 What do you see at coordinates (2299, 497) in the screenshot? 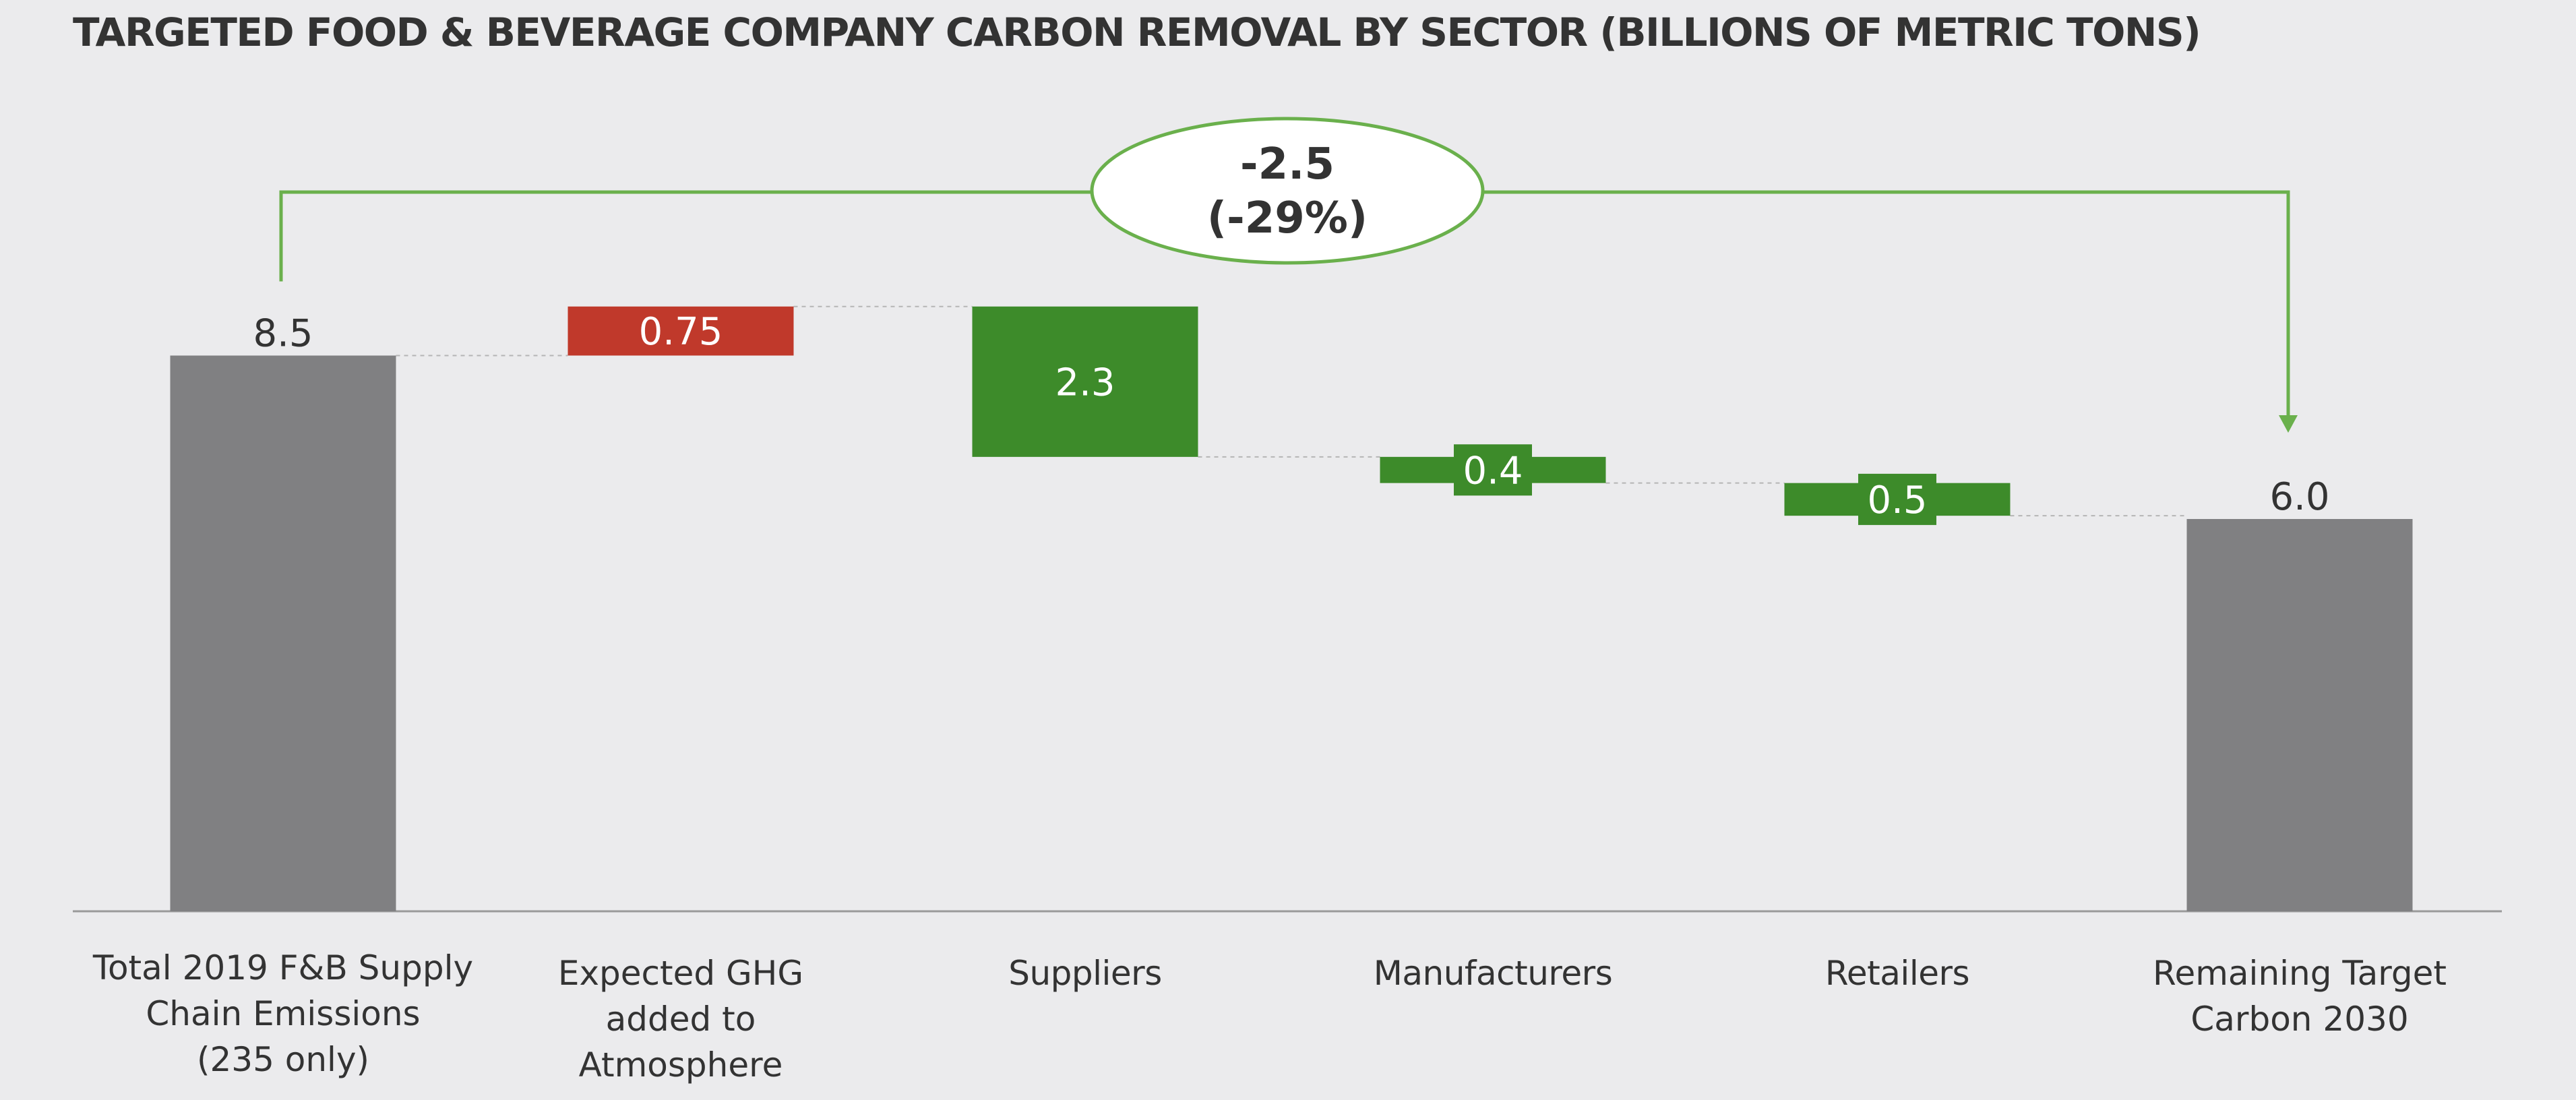
I see `bar-value-label: 6.0` at bounding box center [2299, 497].